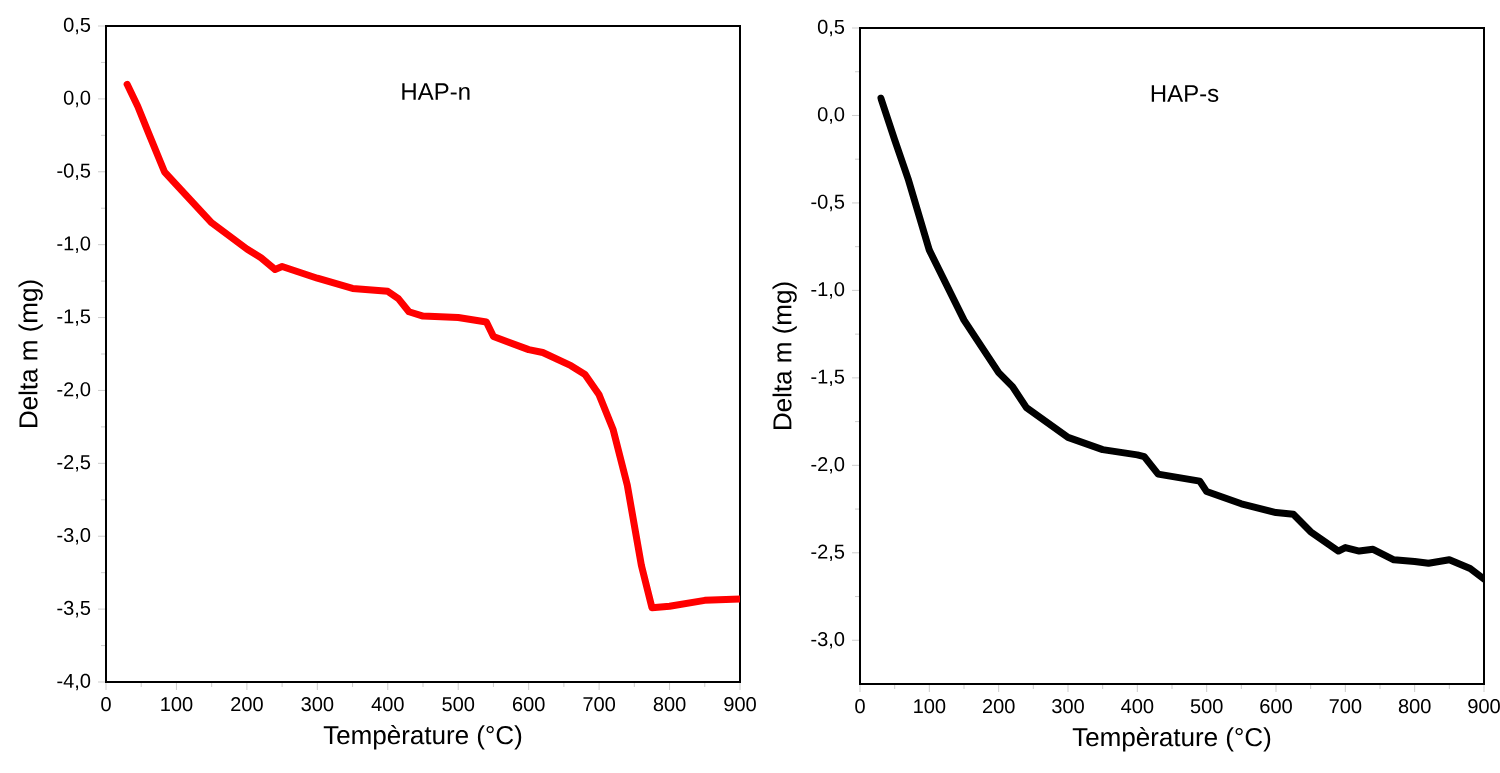 Image resolution: width=1500 pixels, height=773 pixels. What do you see at coordinates (74, 609) in the screenshot?
I see `y-tick-label: -3,5` at bounding box center [74, 609].